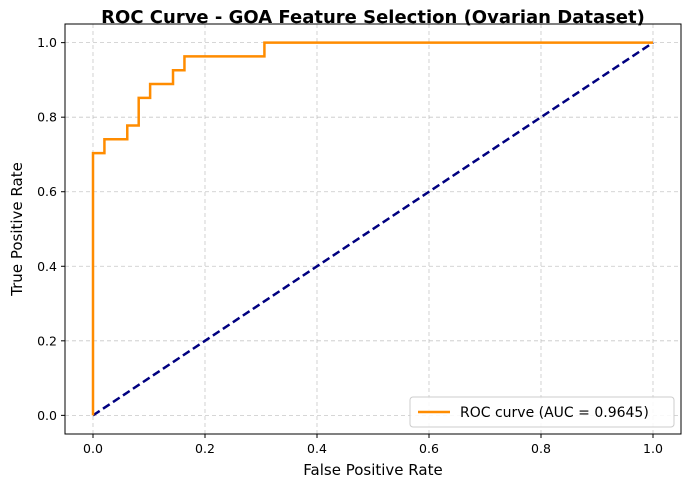 The image size is (690, 490). I want to click on x-tick-label: 0.4, so click(317, 448).